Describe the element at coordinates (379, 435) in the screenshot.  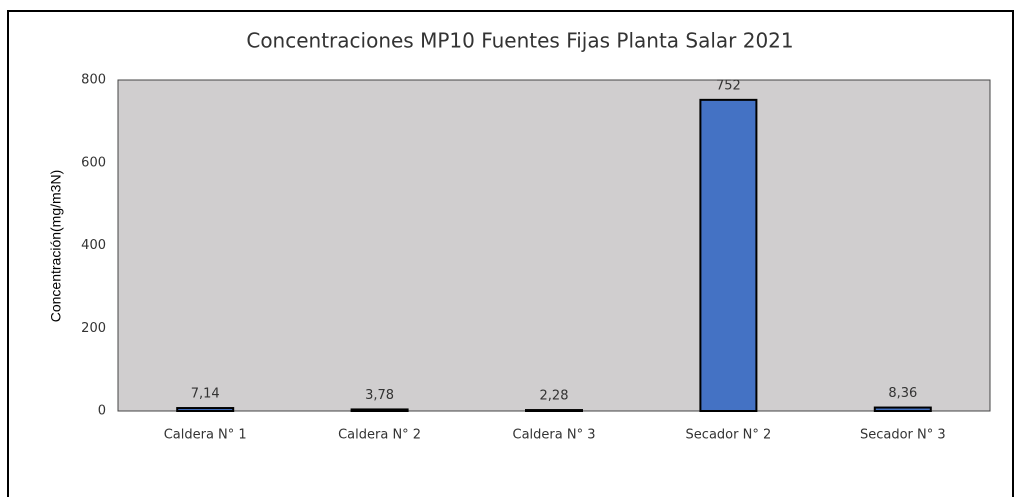
I see `x-tick-label: Caldera N° 2` at that location.